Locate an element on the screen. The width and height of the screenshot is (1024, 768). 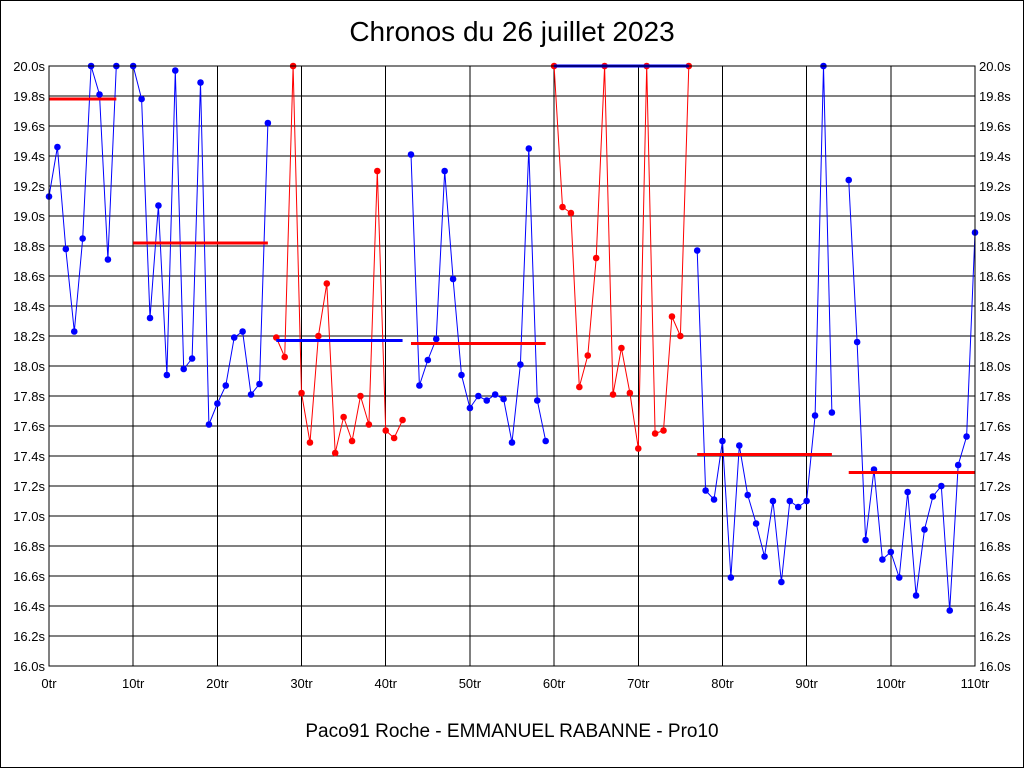
y-tick-label-right: 20.0s is located at coordinates (995, 66).